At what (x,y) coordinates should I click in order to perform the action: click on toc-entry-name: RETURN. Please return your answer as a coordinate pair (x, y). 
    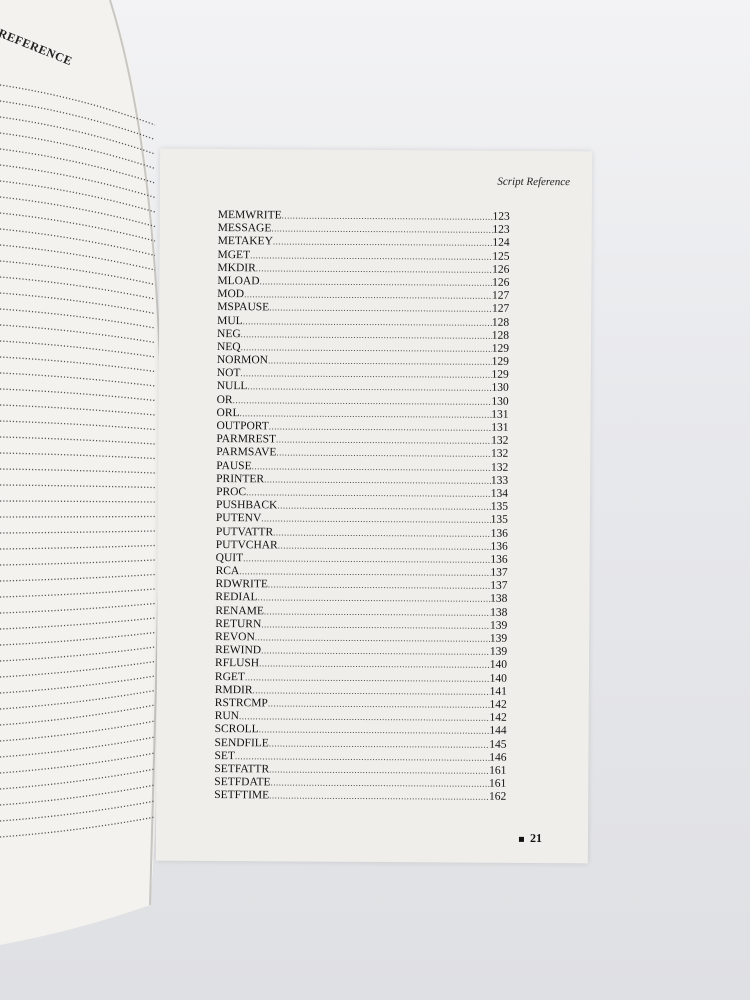
    Looking at the image, I should click on (238, 624).